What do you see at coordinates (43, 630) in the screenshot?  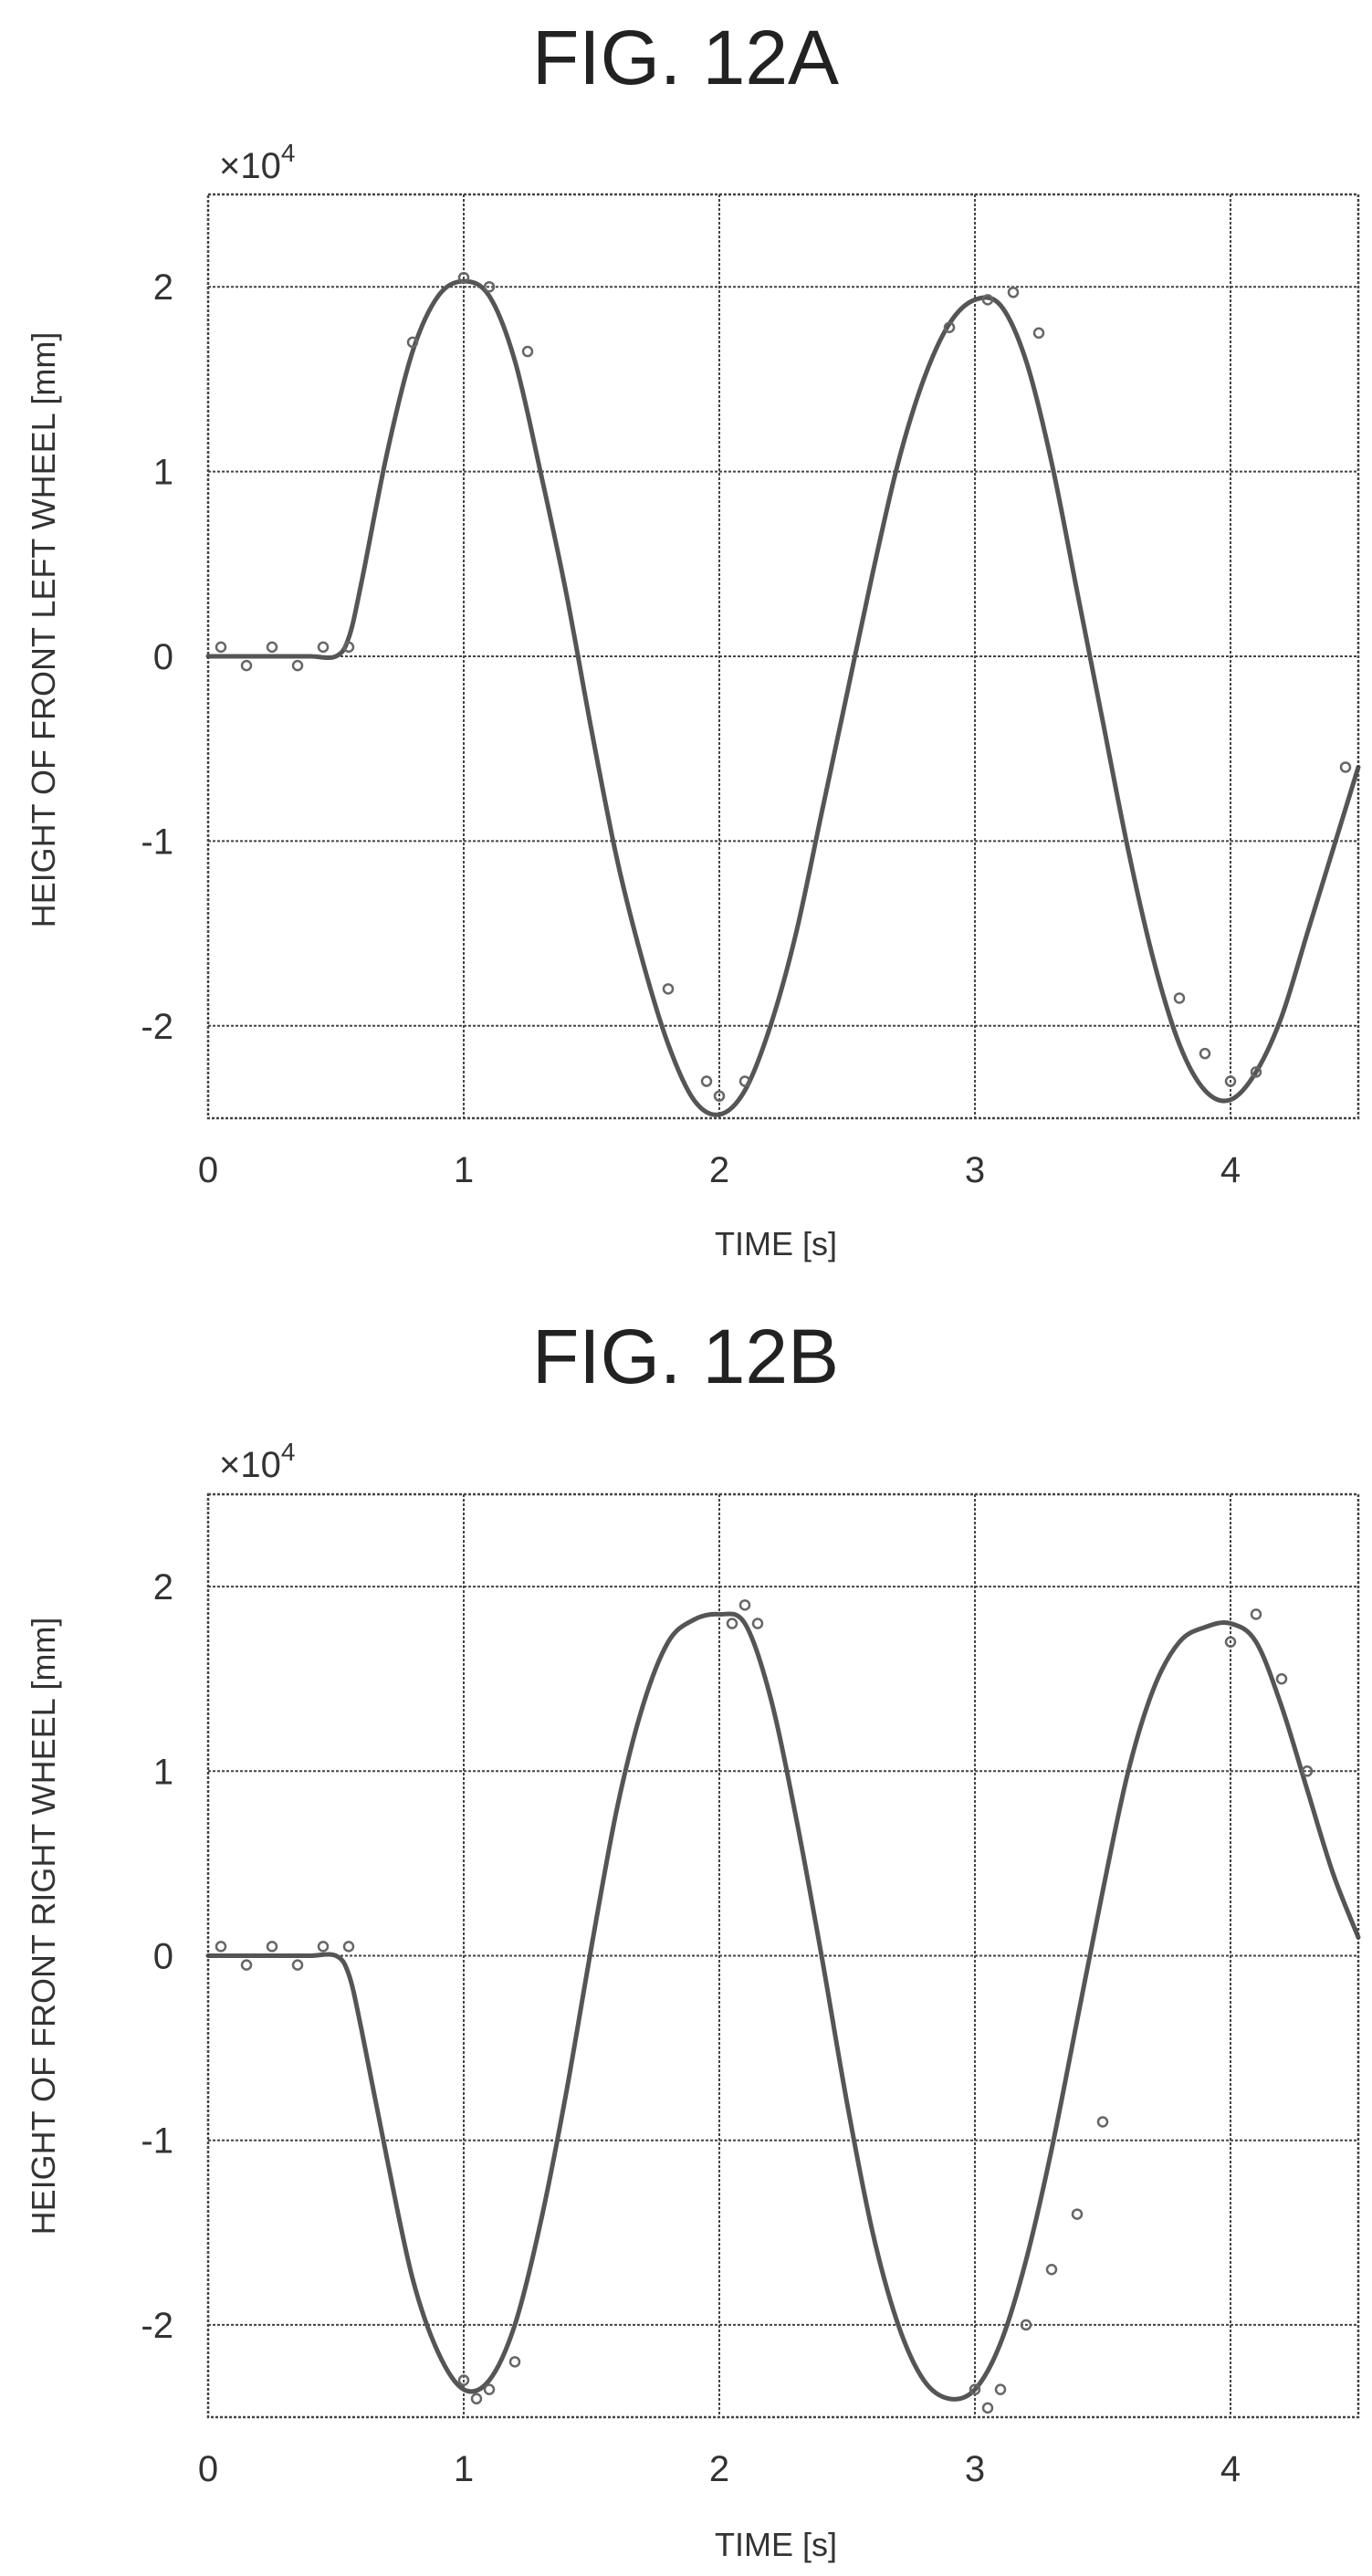 I see `y-axis-label: HEIGHT OF FRONT LEFT WHEEL [mm]` at bounding box center [43, 630].